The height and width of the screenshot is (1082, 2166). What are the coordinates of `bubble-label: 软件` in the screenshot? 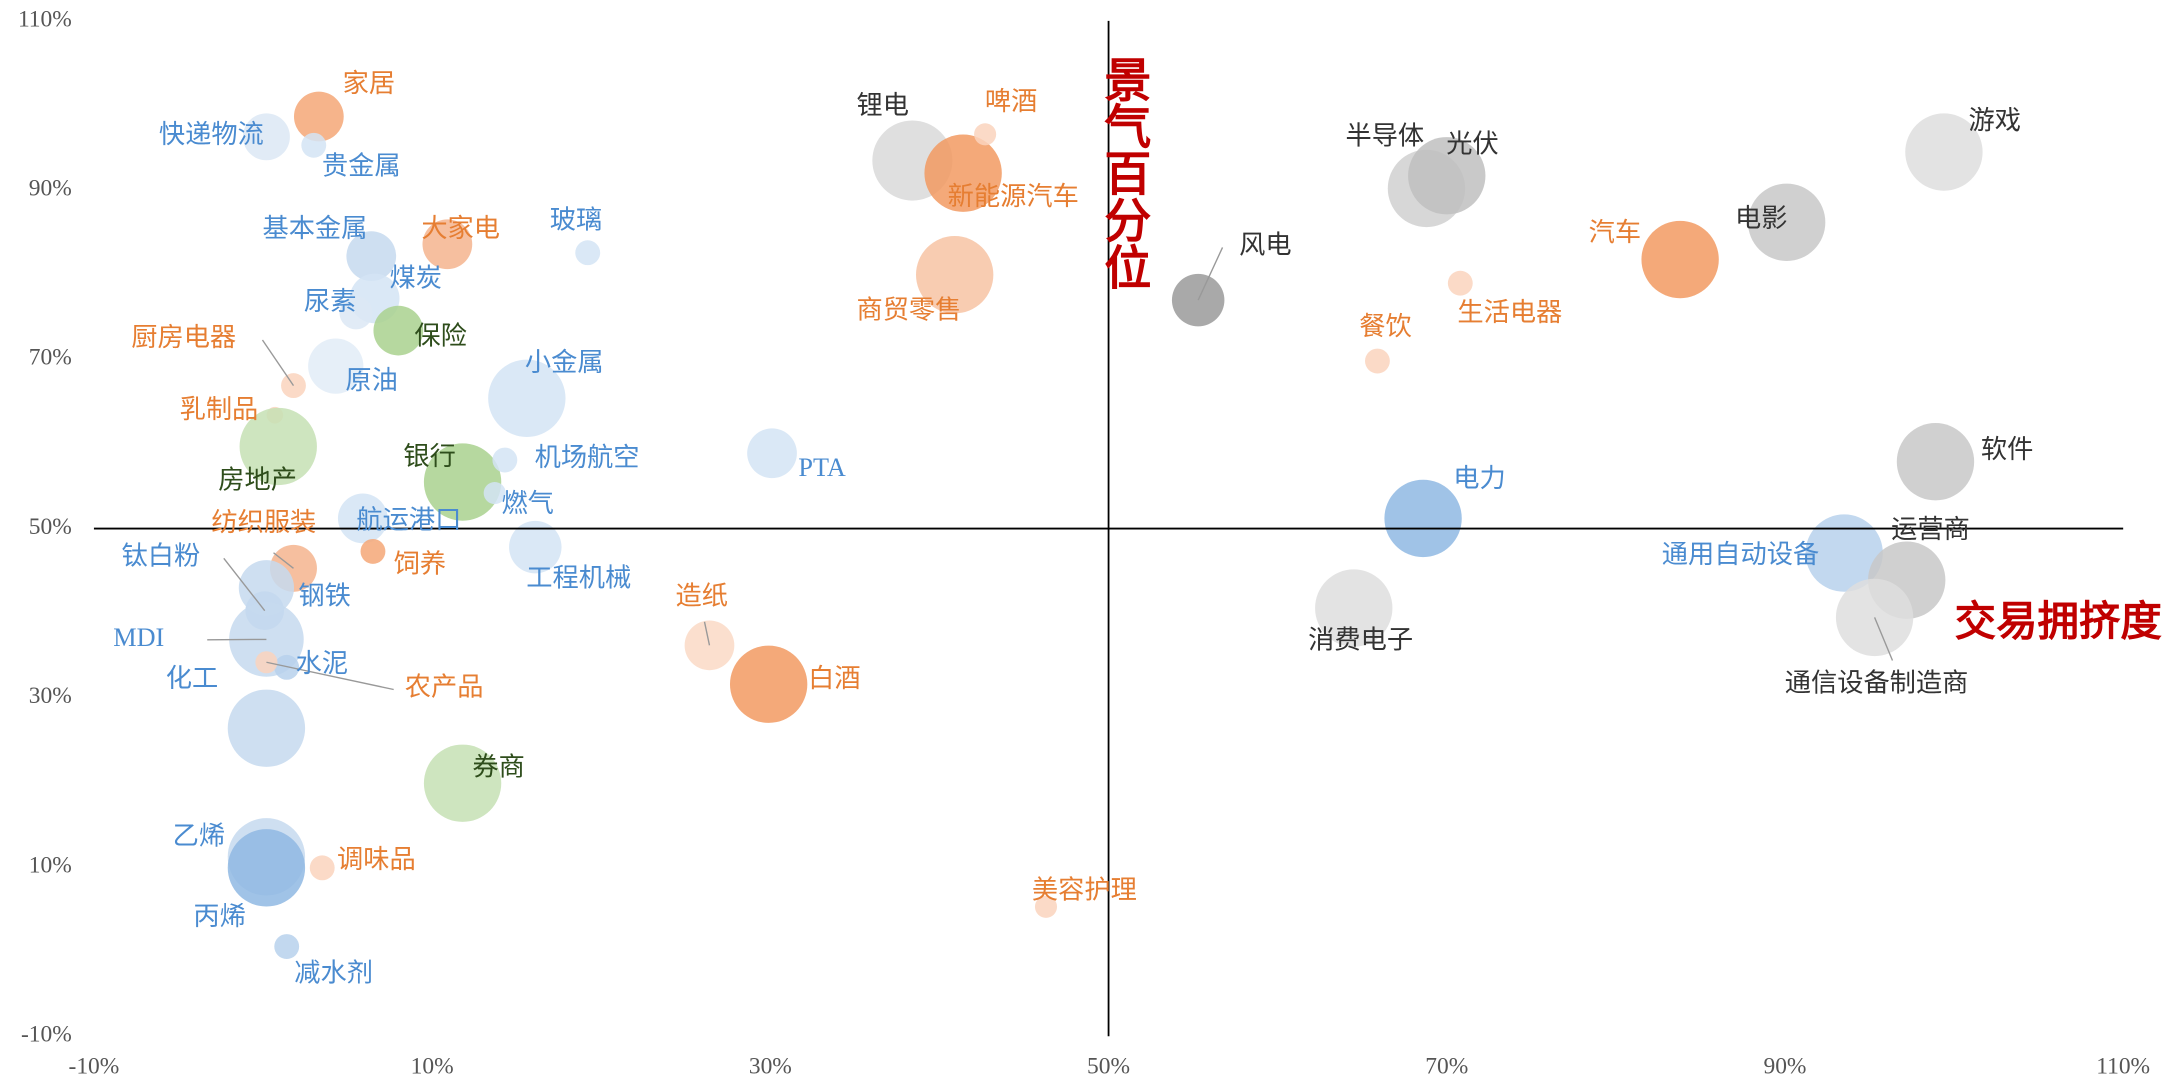 It's located at (2007, 449).